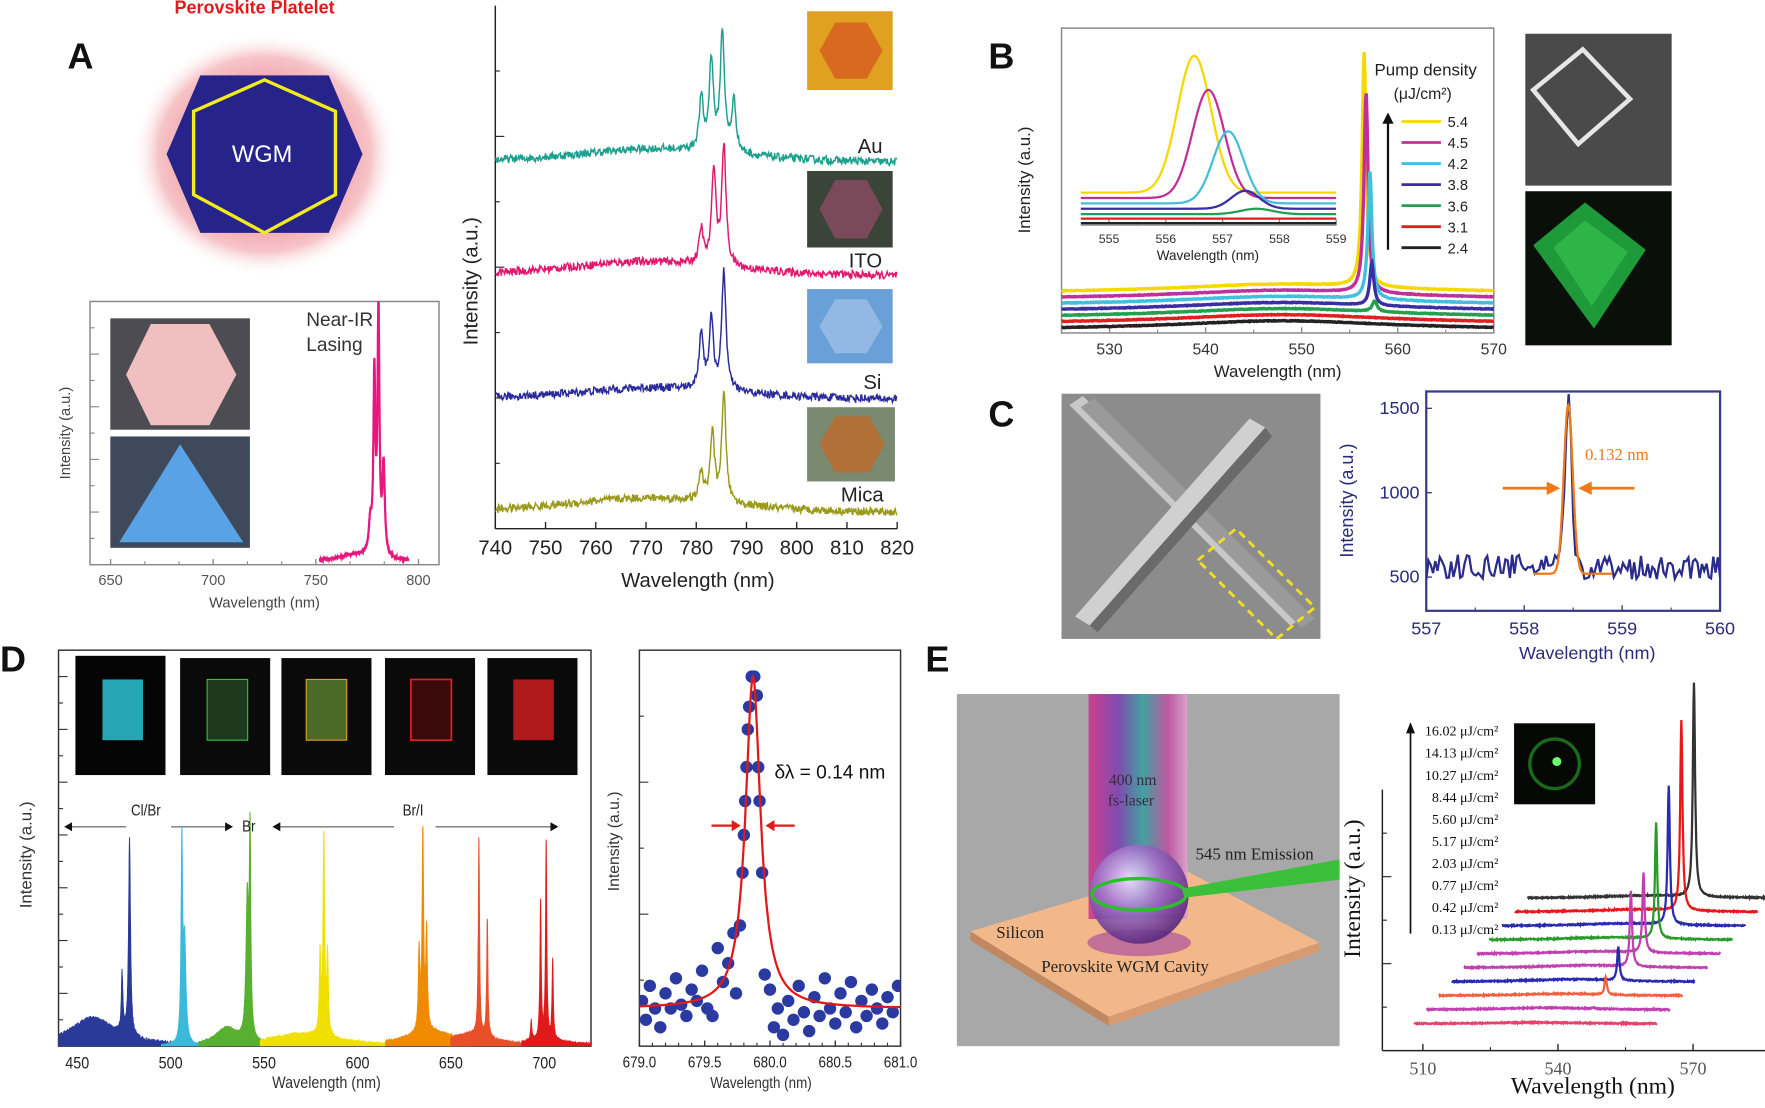 The width and height of the screenshot is (1765, 1108). What do you see at coordinates (696, 336) in the screenshot?
I see `series-line-Si` at bounding box center [696, 336].